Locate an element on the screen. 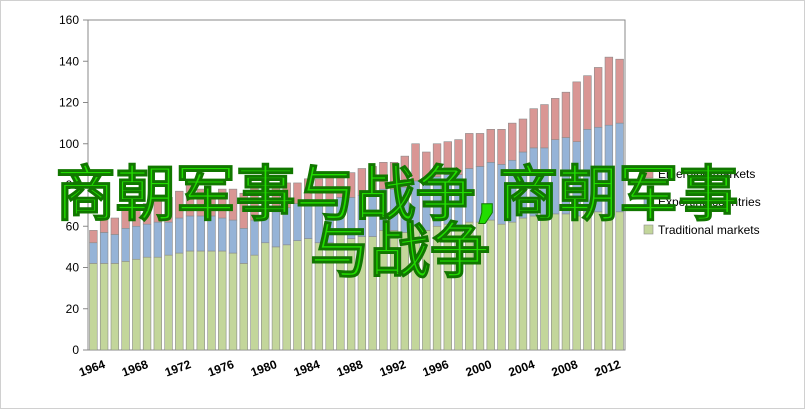  legend-label: Emerging markets is located at coordinates (706, 174).